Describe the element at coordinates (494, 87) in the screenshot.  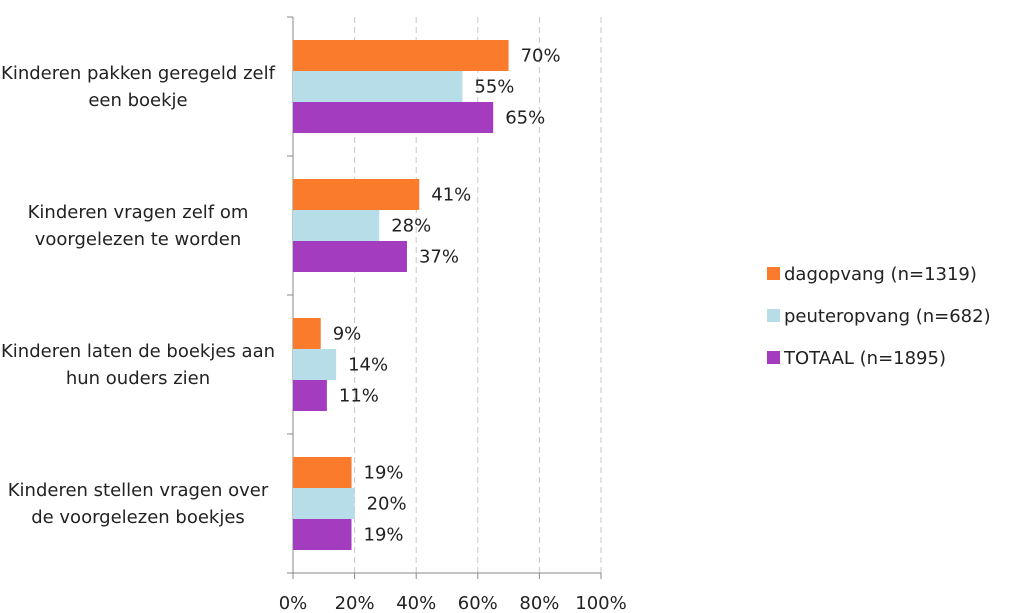
I see `value-label: 55%` at that location.